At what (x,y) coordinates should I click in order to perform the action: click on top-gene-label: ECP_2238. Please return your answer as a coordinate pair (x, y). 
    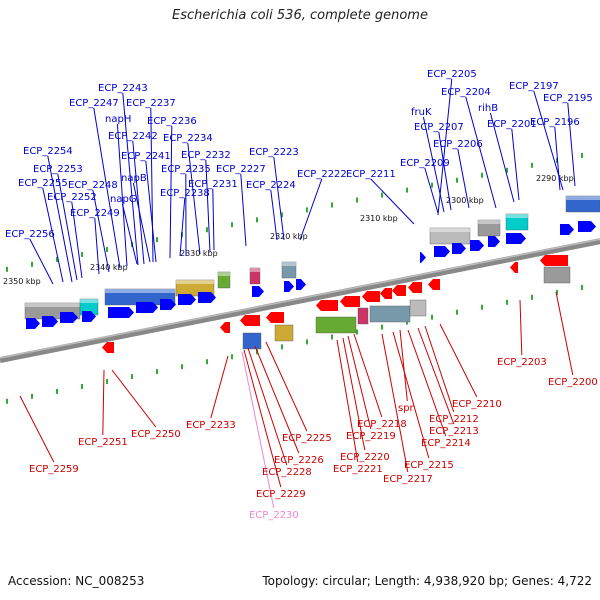
    Looking at the image, I should click on (185, 193).